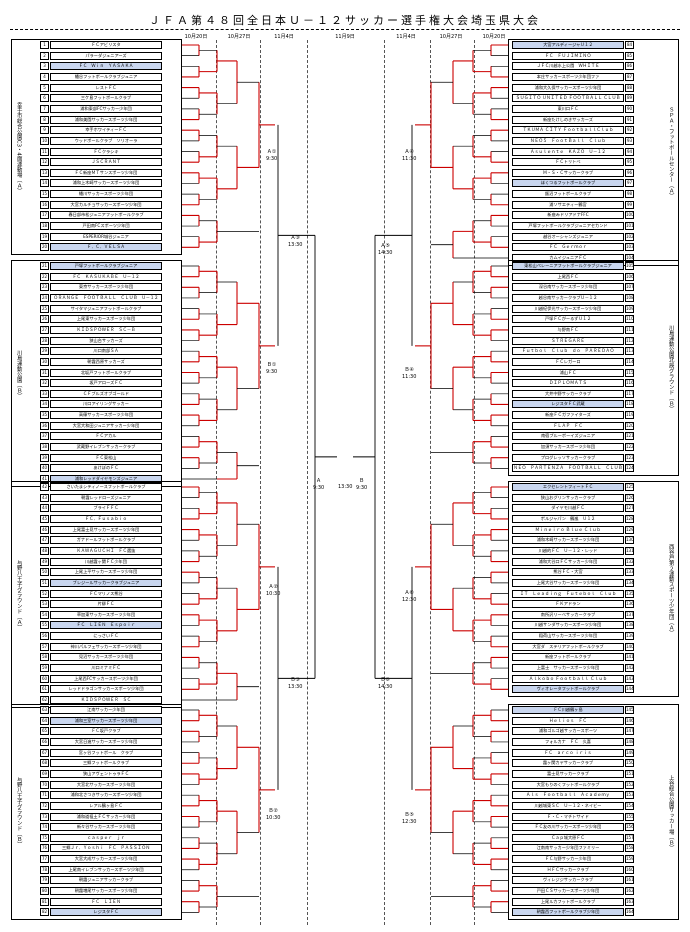 Image resolution: width=690 pixels, height=932 pixels. I want to click on seed-number: 90, so click(629, 108).